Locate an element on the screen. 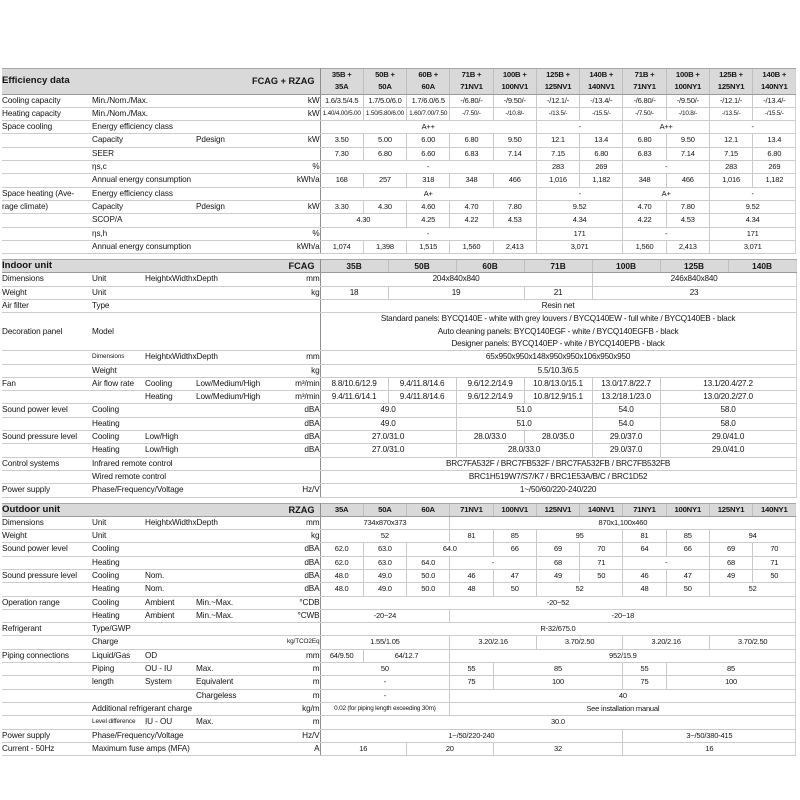 This screenshot has width=800, height=800. value-cell: Resin net is located at coordinates (558, 306).